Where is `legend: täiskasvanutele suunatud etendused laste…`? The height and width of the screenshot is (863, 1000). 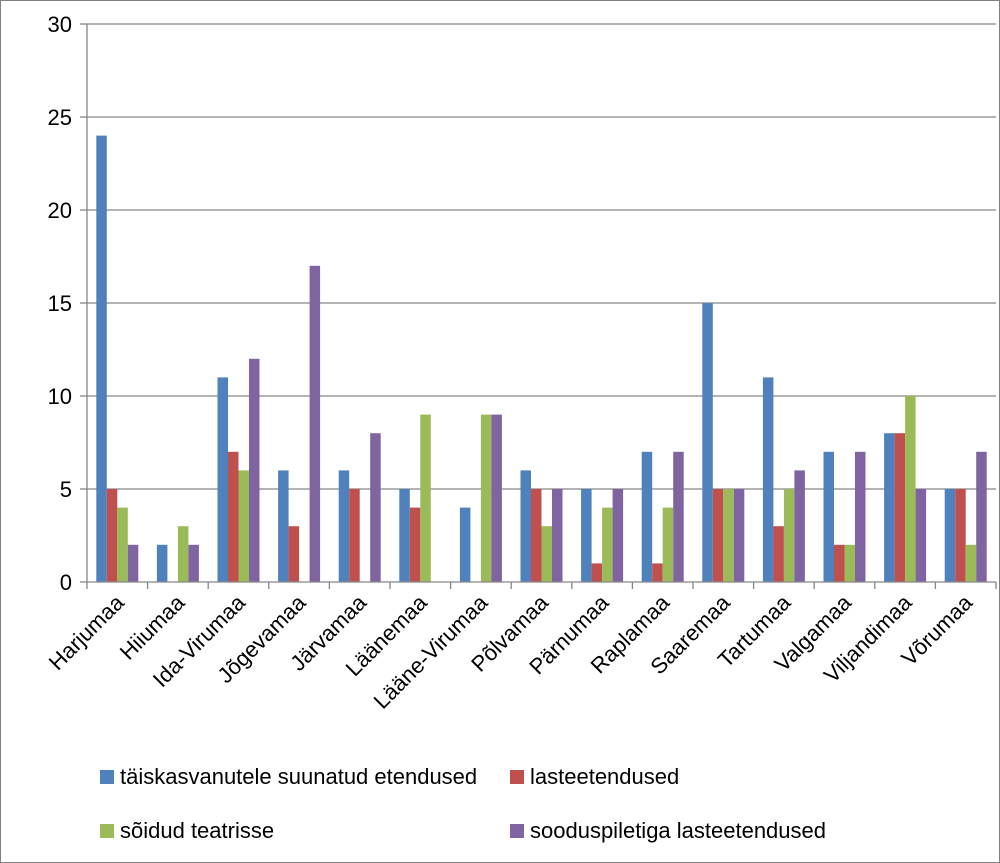 legend: täiskasvanutele suunatud etendused laste… is located at coordinates (540, 809).